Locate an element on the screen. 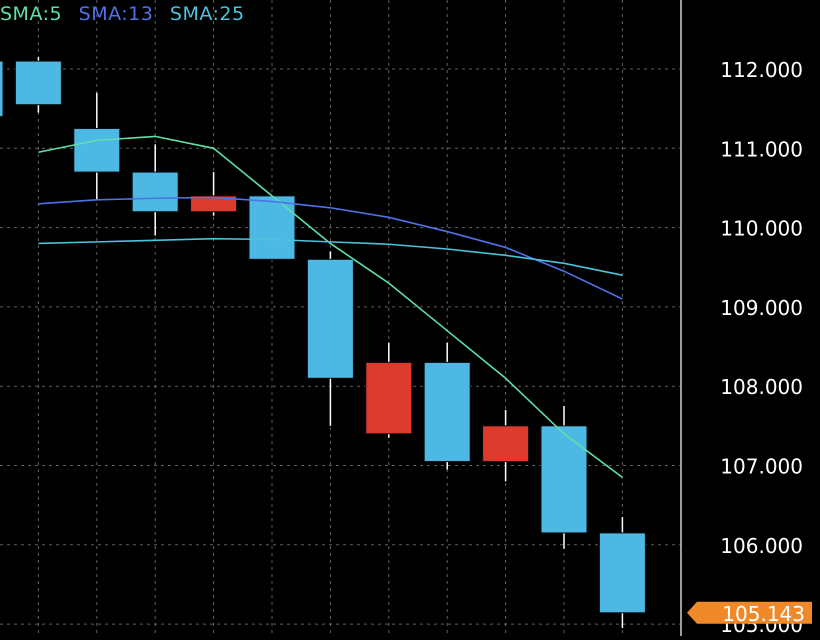 The image size is (820, 640). y-tick-label: 109.000 is located at coordinates (761, 308).